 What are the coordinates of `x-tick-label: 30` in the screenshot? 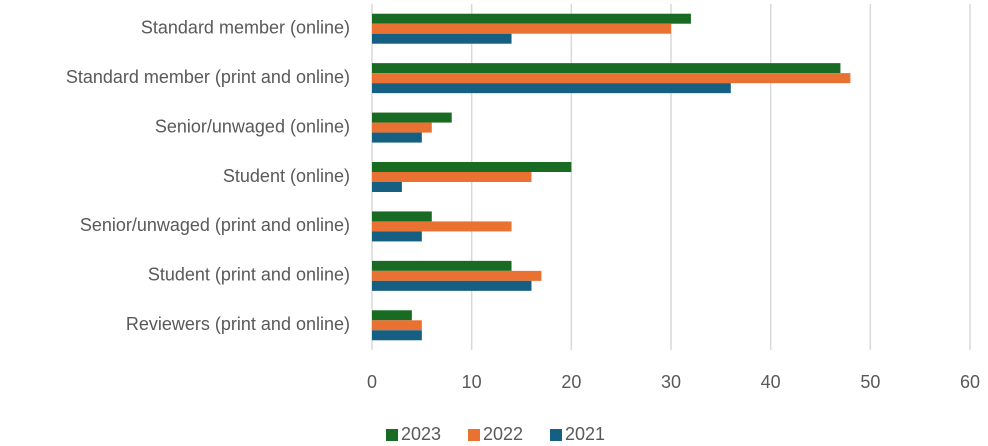 It's located at (671, 382).